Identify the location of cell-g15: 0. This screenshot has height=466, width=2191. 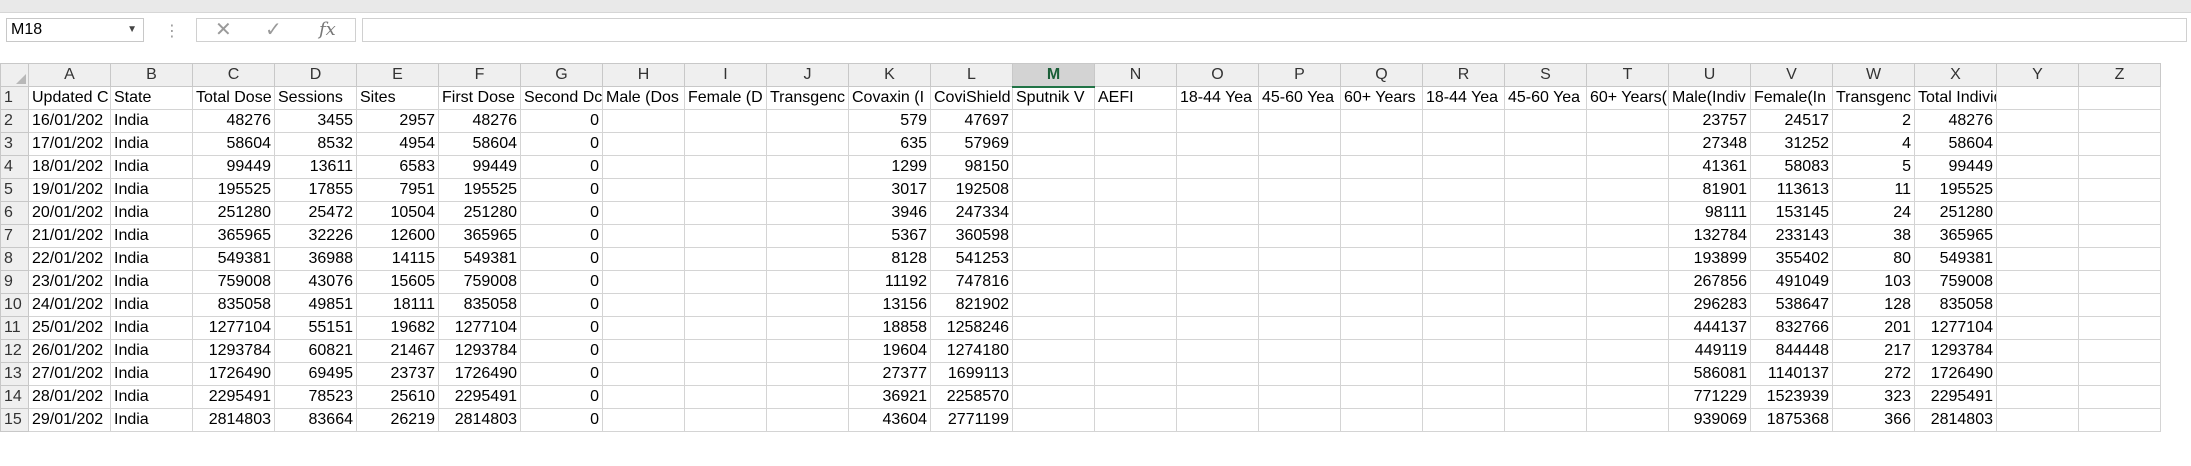
(561, 420).